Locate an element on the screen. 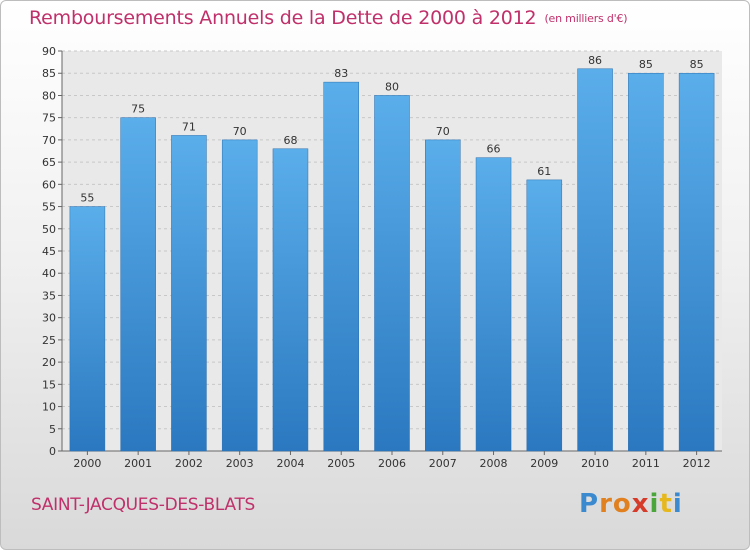 The image size is (750, 550). data-label: 71 is located at coordinates (189, 126).